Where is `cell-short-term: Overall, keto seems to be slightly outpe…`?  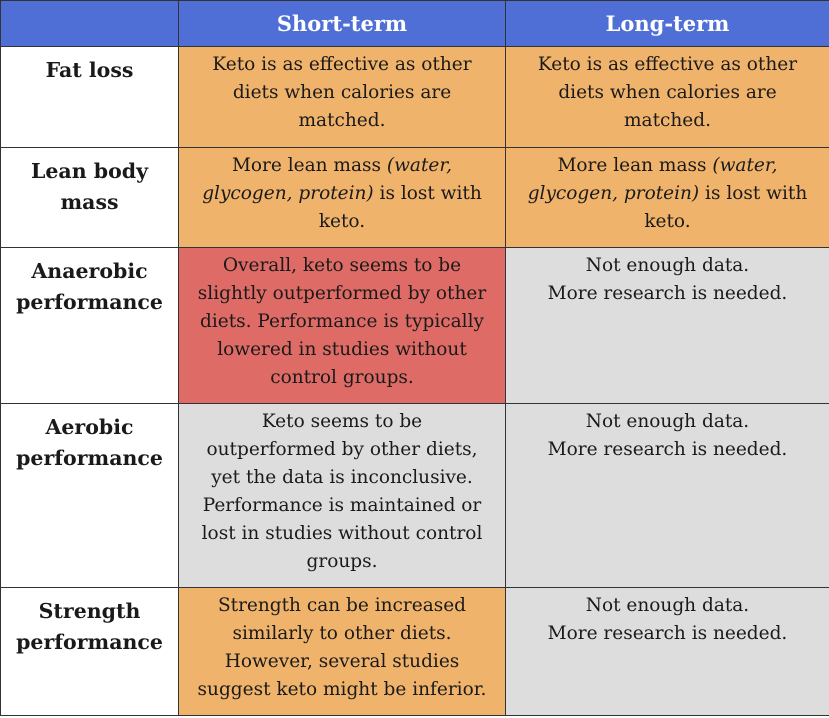 cell-short-term: Overall, keto seems to be slightly outpe… is located at coordinates (342, 325).